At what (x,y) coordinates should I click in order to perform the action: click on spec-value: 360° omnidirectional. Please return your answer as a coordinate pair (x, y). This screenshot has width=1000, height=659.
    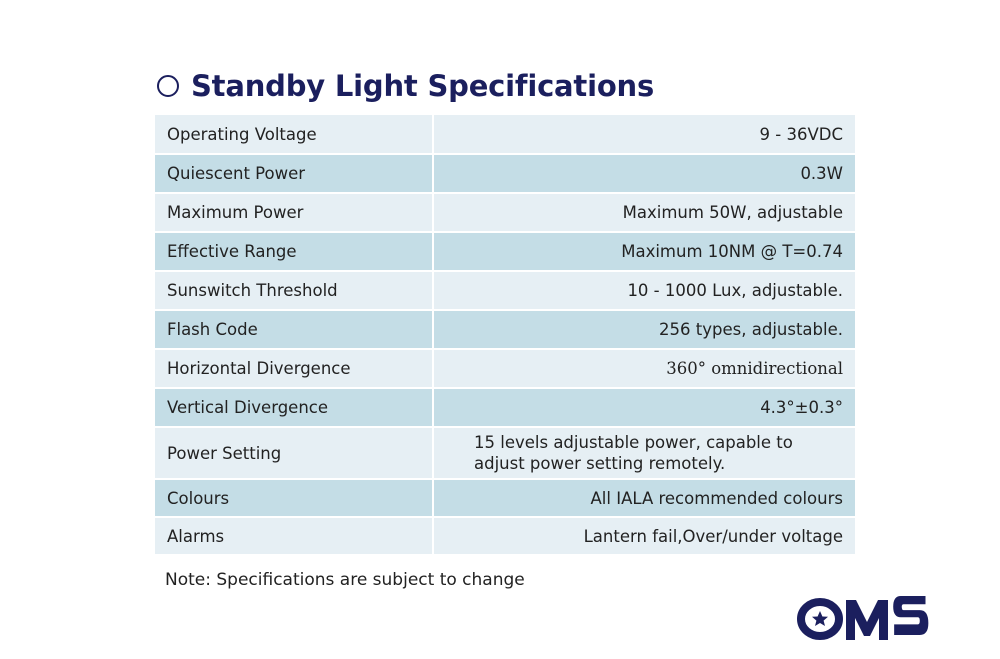
    Looking at the image, I should click on (644, 369).